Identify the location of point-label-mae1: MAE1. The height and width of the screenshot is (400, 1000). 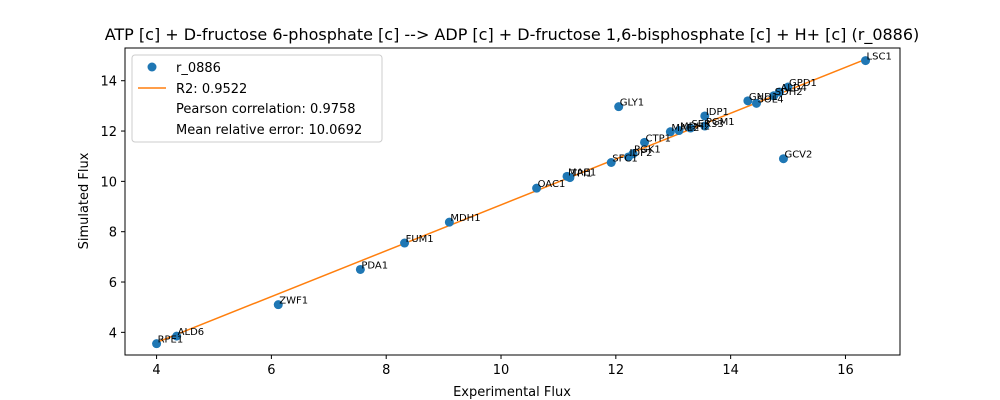
(582, 172).